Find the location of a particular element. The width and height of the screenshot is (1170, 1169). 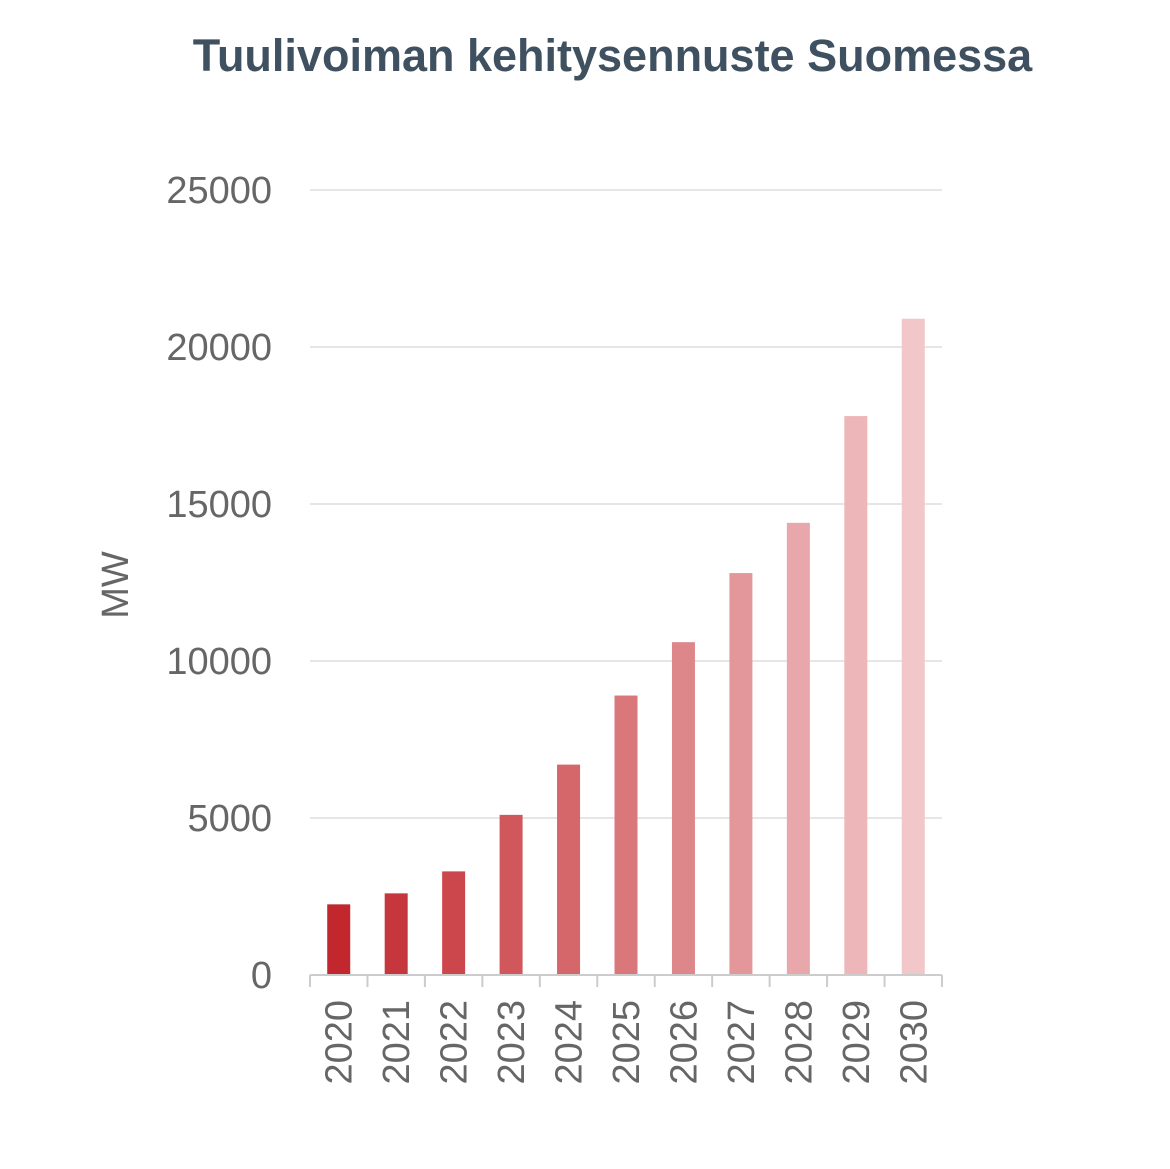

bar-2024 is located at coordinates (569, 869).